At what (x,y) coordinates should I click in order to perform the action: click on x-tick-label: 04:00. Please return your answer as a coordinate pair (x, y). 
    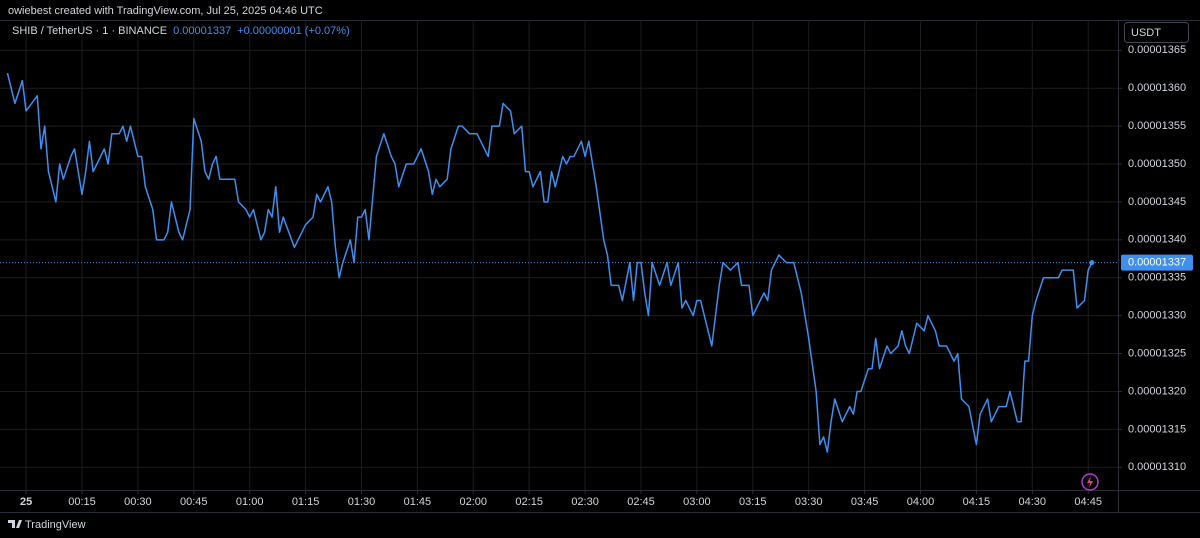
    Looking at the image, I should click on (921, 502).